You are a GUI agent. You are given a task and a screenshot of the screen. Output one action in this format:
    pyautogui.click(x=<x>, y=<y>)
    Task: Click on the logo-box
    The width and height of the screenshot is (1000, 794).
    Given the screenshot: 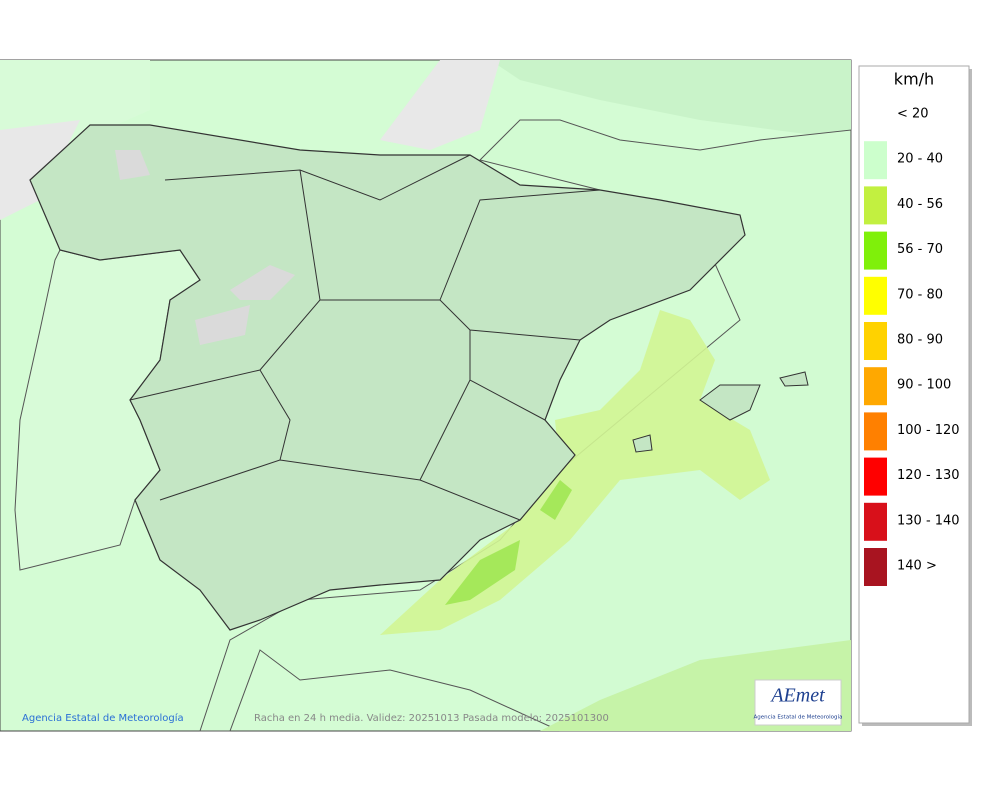 What is the action you would take?
    pyautogui.click(x=798, y=702)
    